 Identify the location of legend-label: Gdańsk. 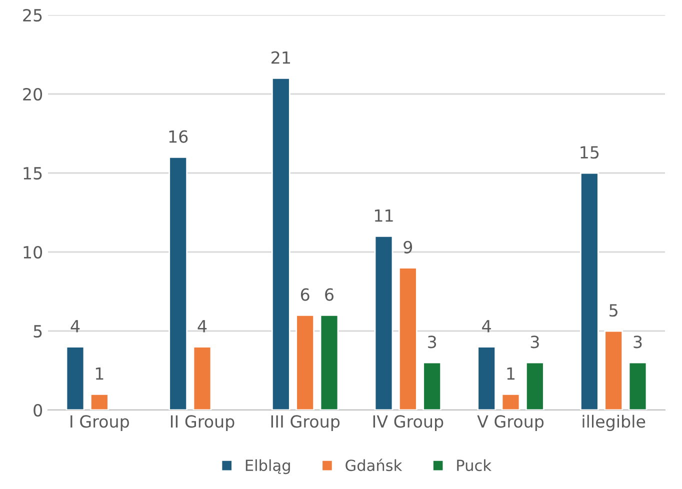
(374, 465).